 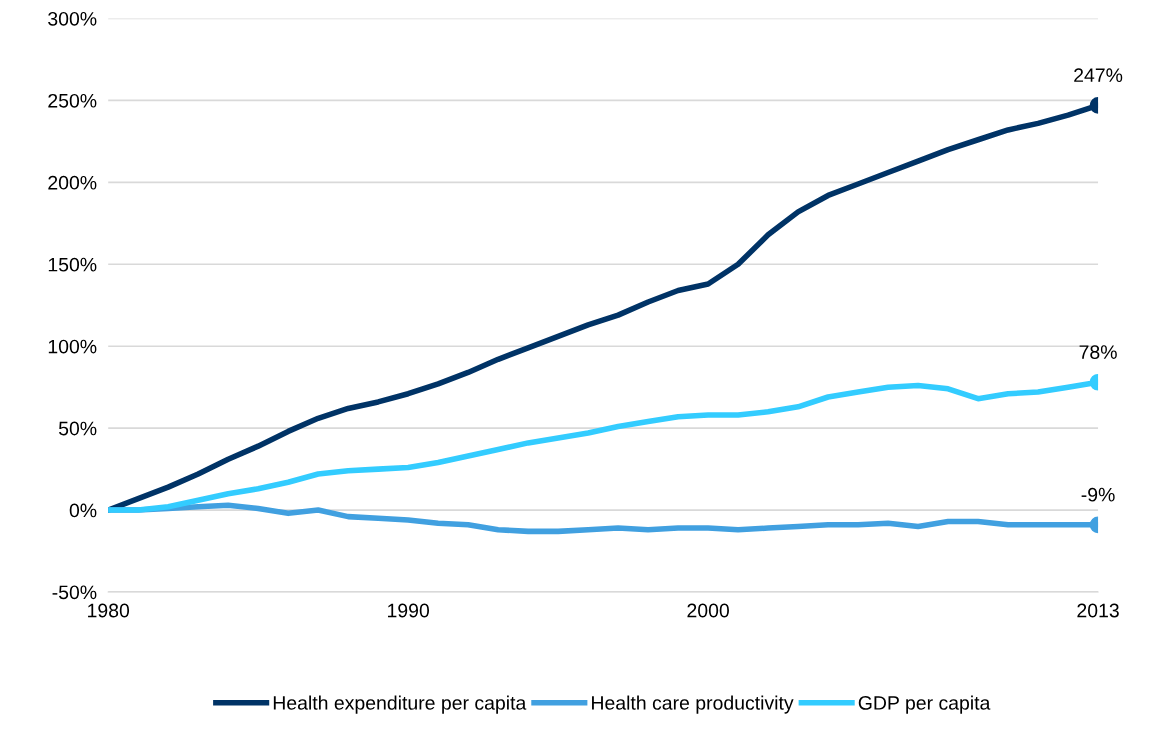 I want to click on legend-label: GDP per capita, so click(x=924, y=704).